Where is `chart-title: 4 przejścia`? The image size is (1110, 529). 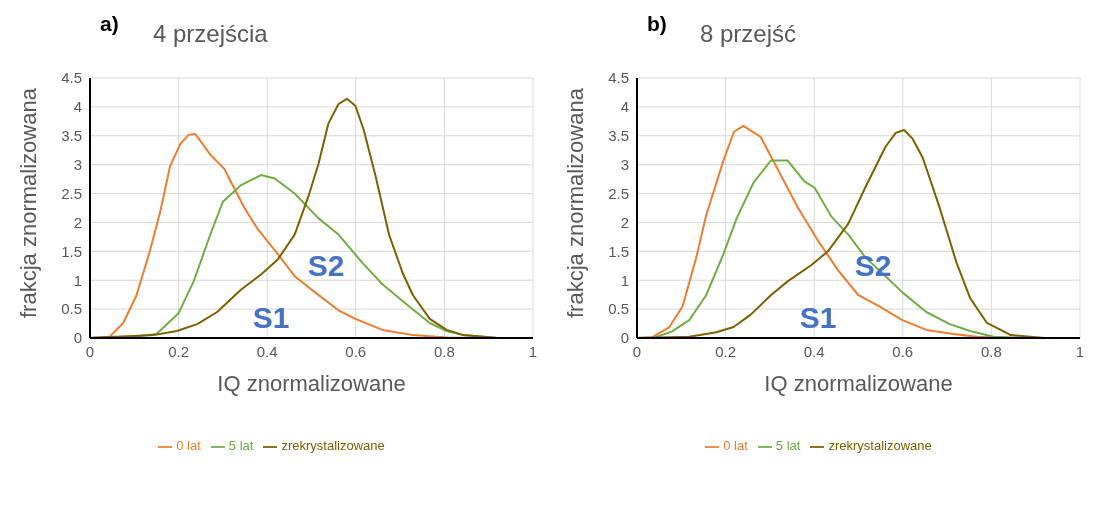
chart-title: 4 przejścia is located at coordinates (210, 34).